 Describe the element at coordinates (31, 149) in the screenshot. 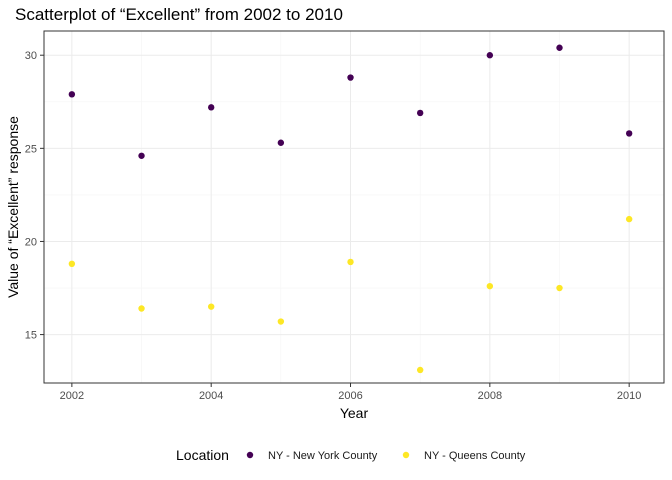

I see `y-tick-label: 25` at that location.